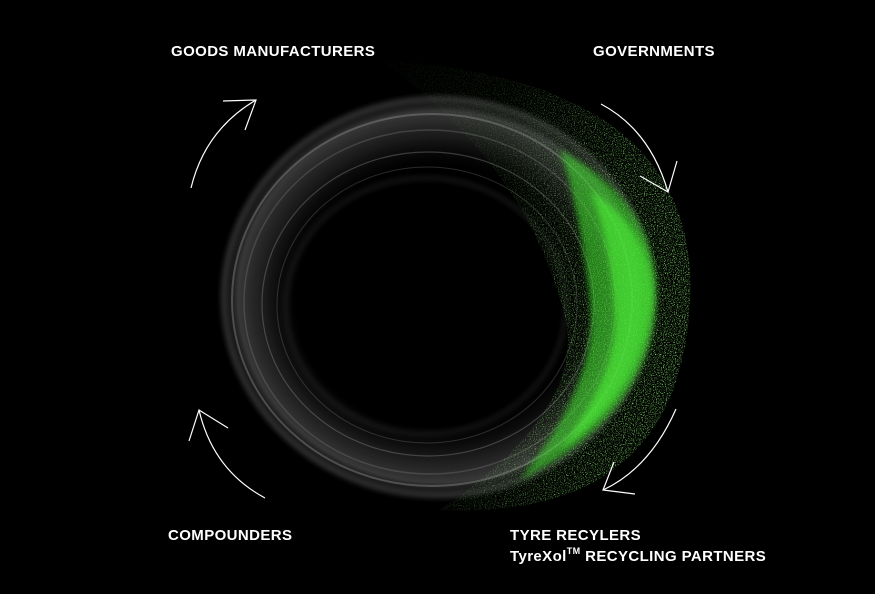 This screenshot has width=875, height=594. I want to click on cycle-arrow-bottom-right-icon, so click(639, 451).